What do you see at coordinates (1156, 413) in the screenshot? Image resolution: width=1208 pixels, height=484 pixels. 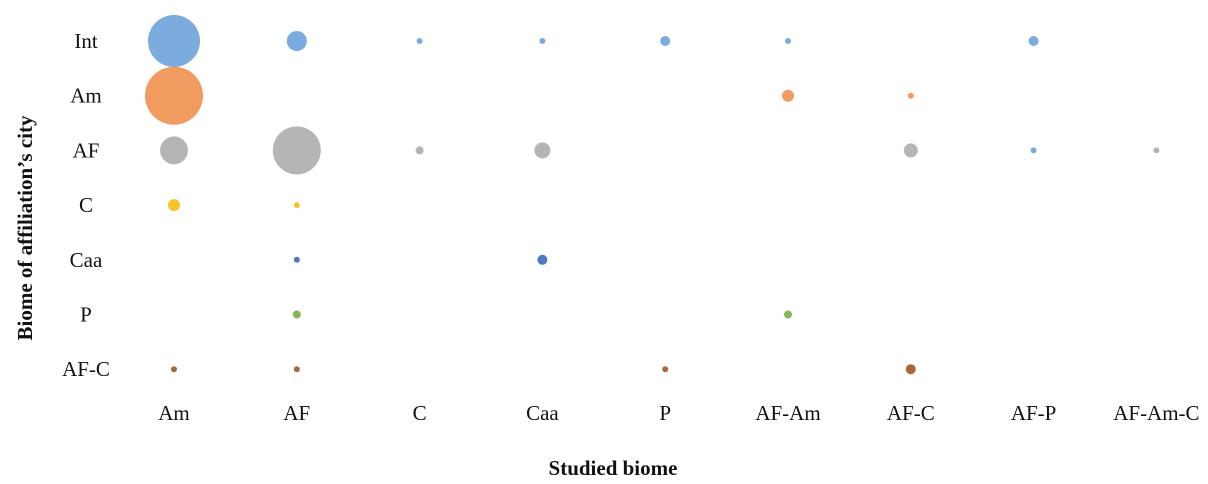 I see `x-tick-label: AF-Am-C` at bounding box center [1156, 413].